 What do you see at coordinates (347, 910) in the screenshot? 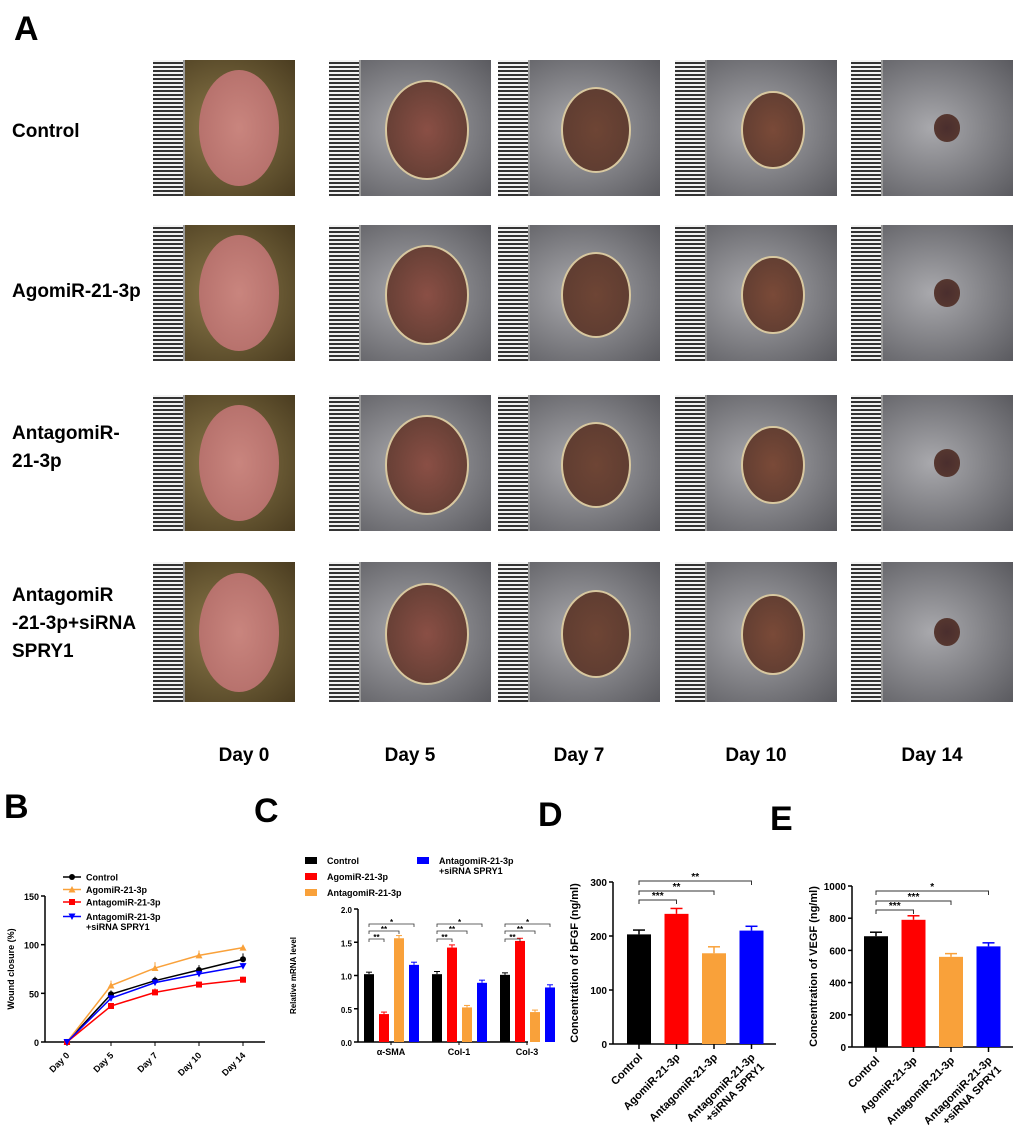
I see `y-tick-label: 2.0` at bounding box center [347, 910].